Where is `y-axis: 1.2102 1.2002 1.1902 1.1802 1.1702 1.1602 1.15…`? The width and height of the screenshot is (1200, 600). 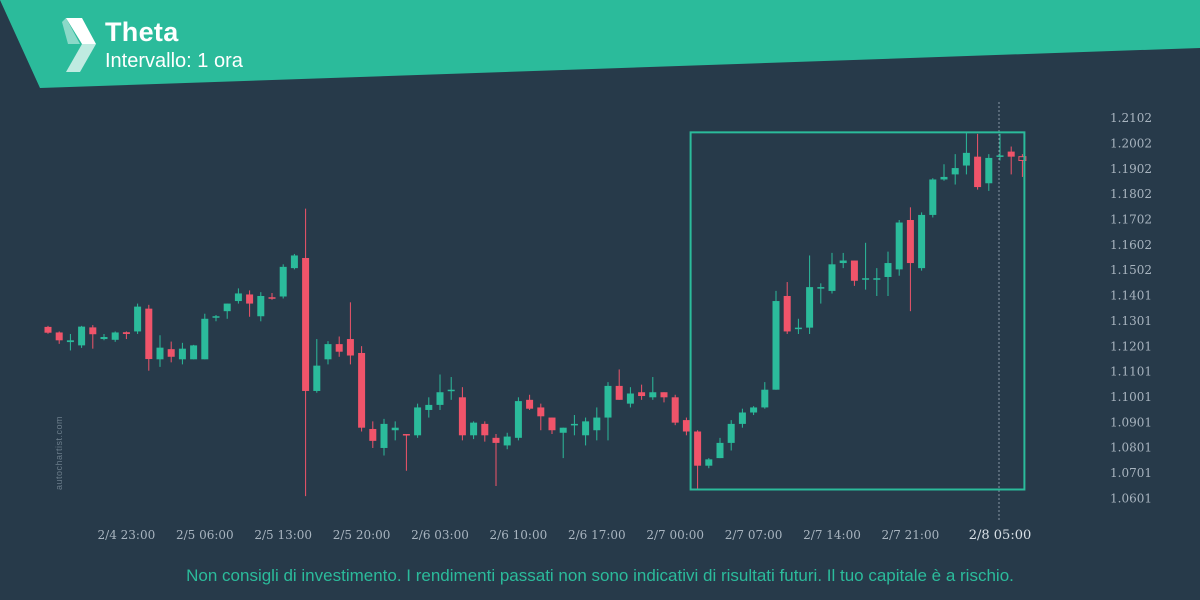
y-axis: 1.2102 1.2002 1.1902 1.1802 1.1702 1.1602 1.15… is located at coordinates (1131, 308).